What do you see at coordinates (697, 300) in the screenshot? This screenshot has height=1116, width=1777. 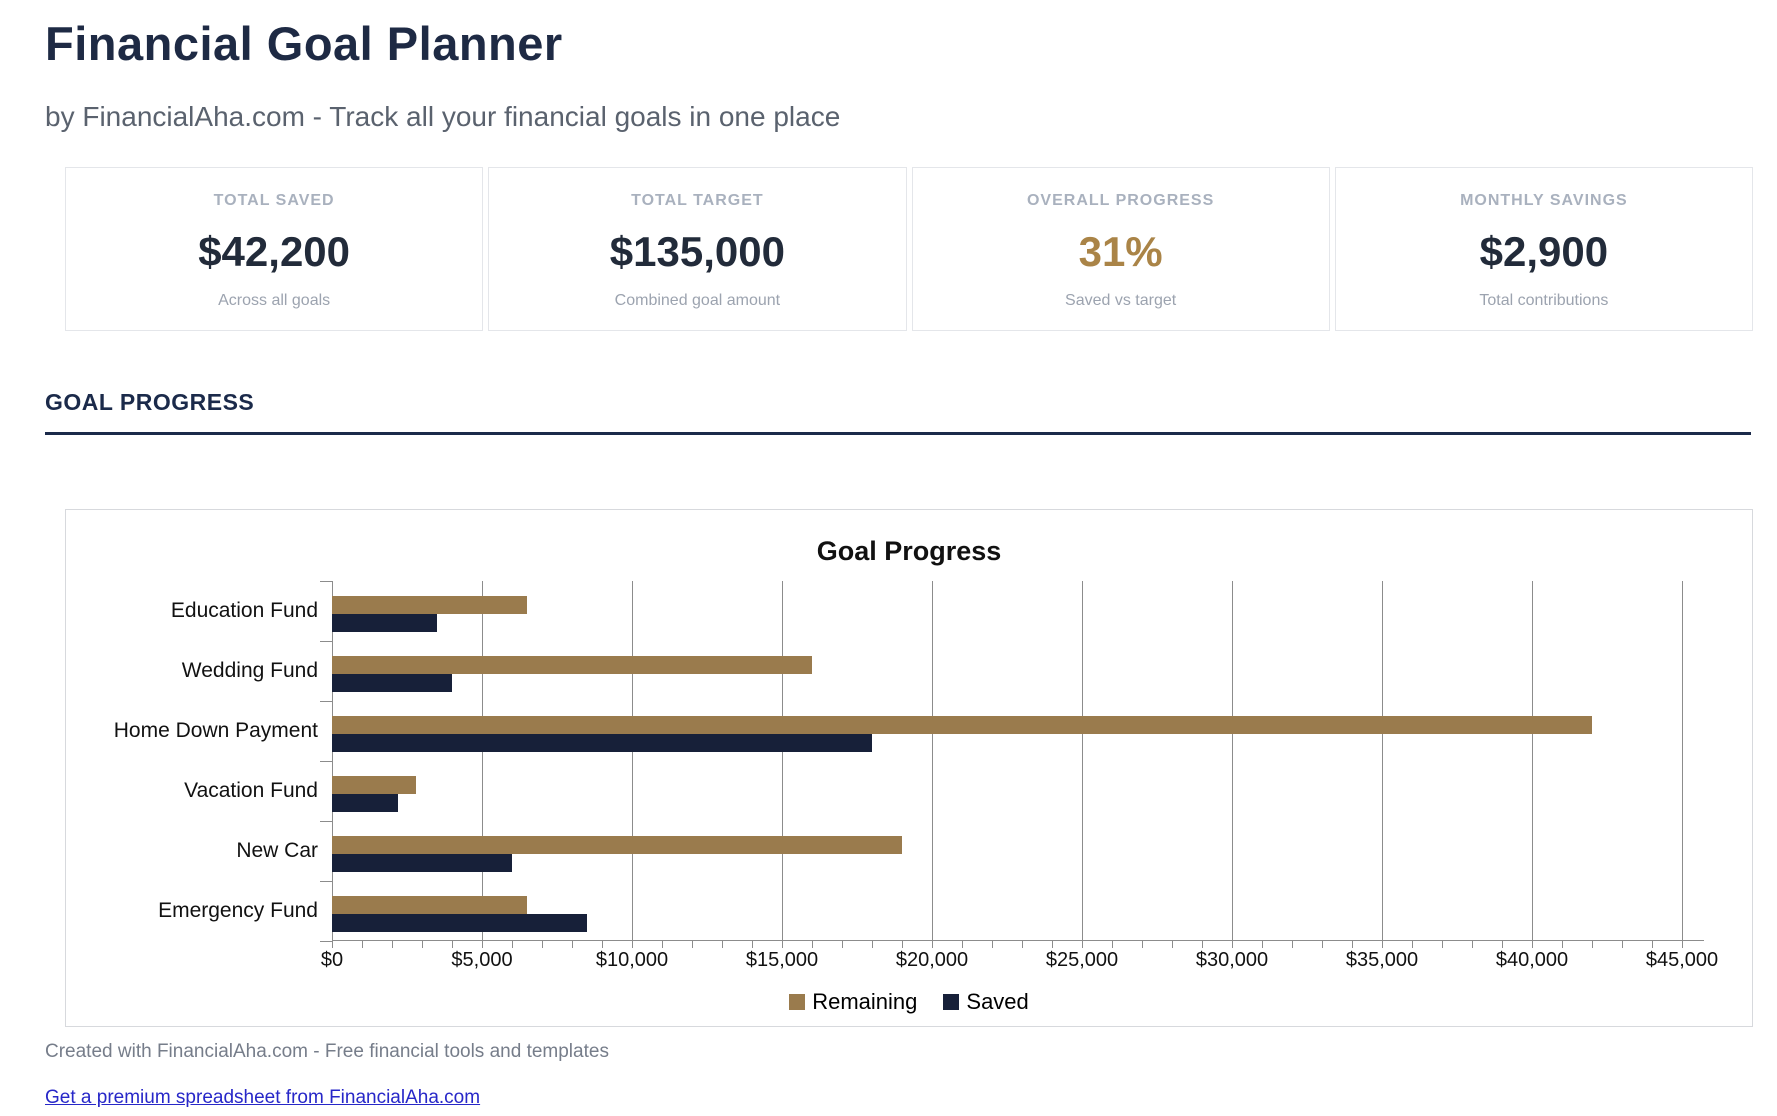 I see `stat-sublabel: Combined goal amount` at bounding box center [697, 300].